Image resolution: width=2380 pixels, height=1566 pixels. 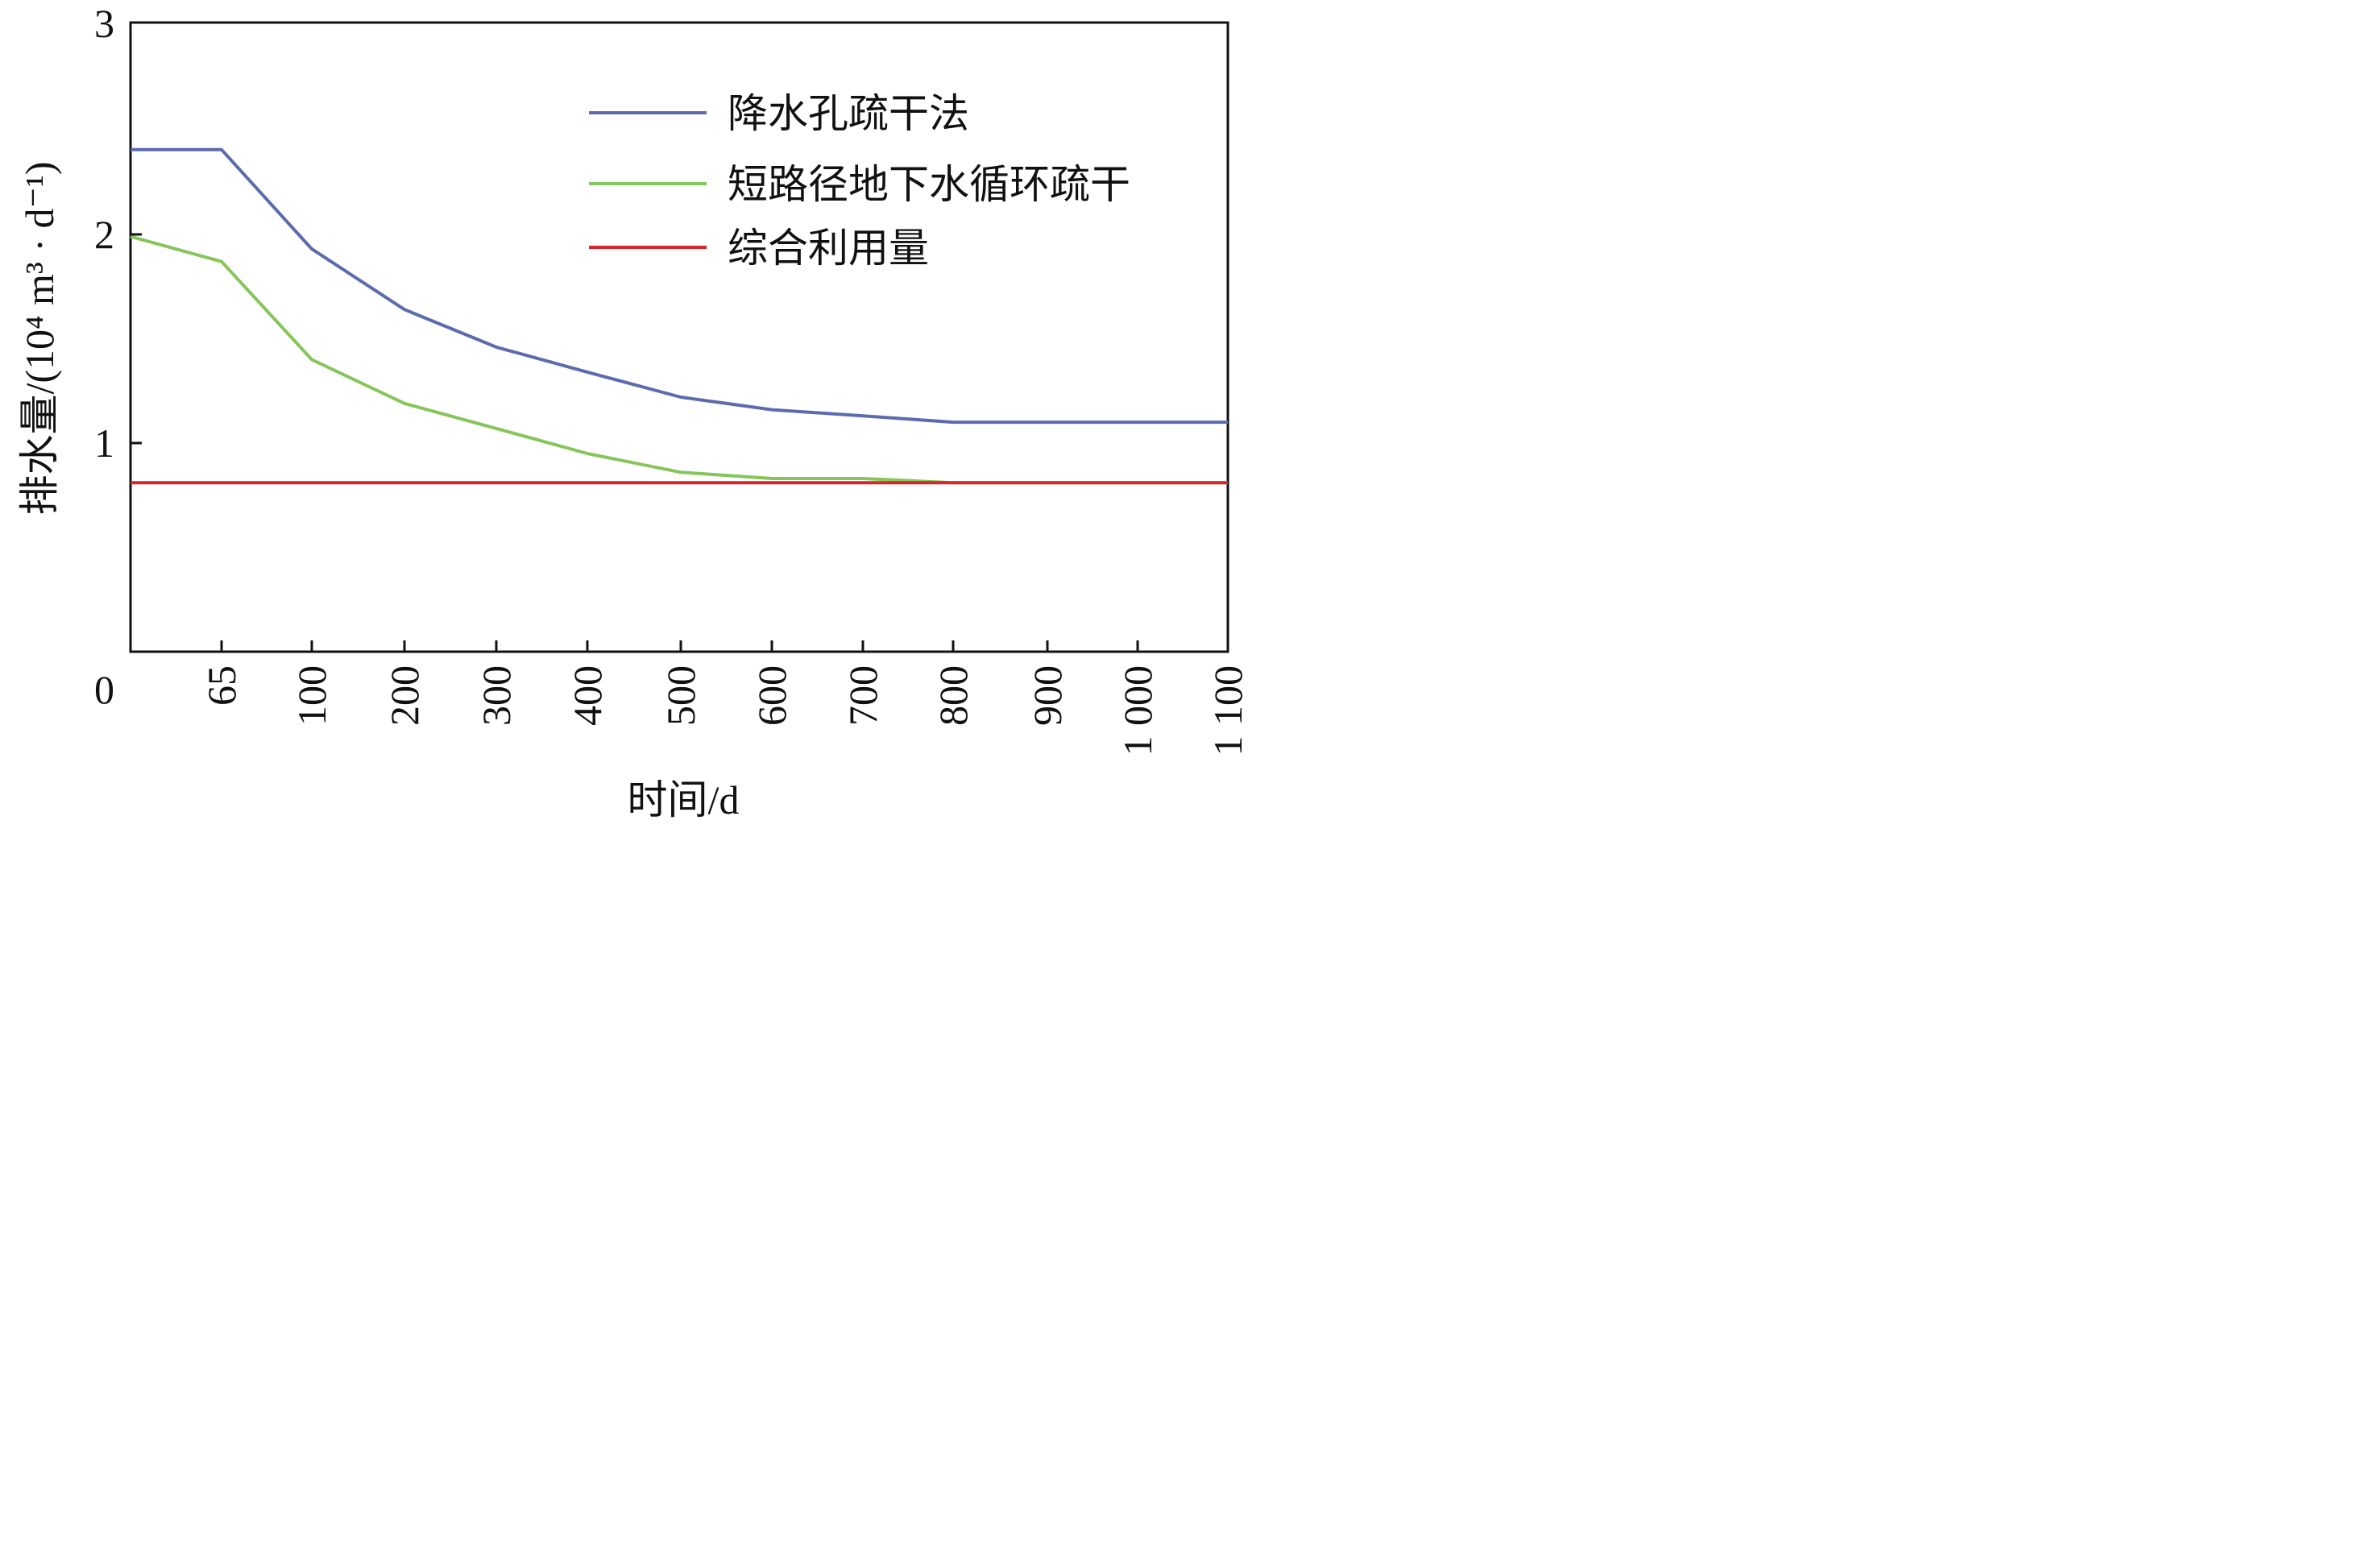 I want to click on x-axis-title: 时间/d, so click(x=684, y=799).